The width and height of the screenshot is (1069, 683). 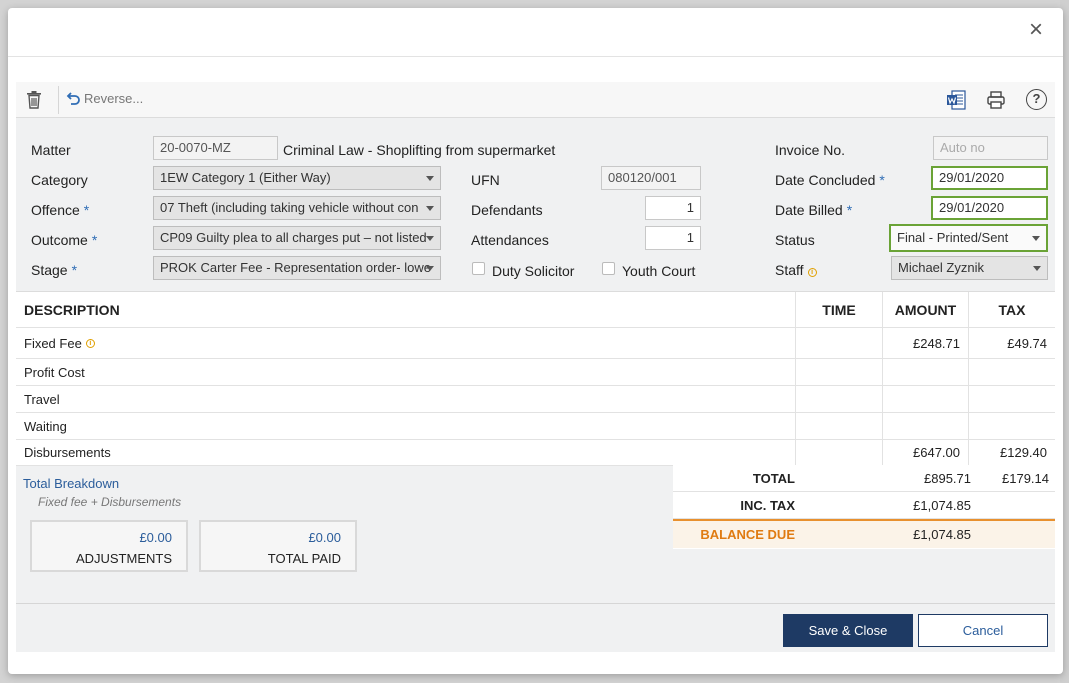 What do you see at coordinates (71, 483) in the screenshot?
I see `total-breakdown-link: Total Breakdown` at bounding box center [71, 483].